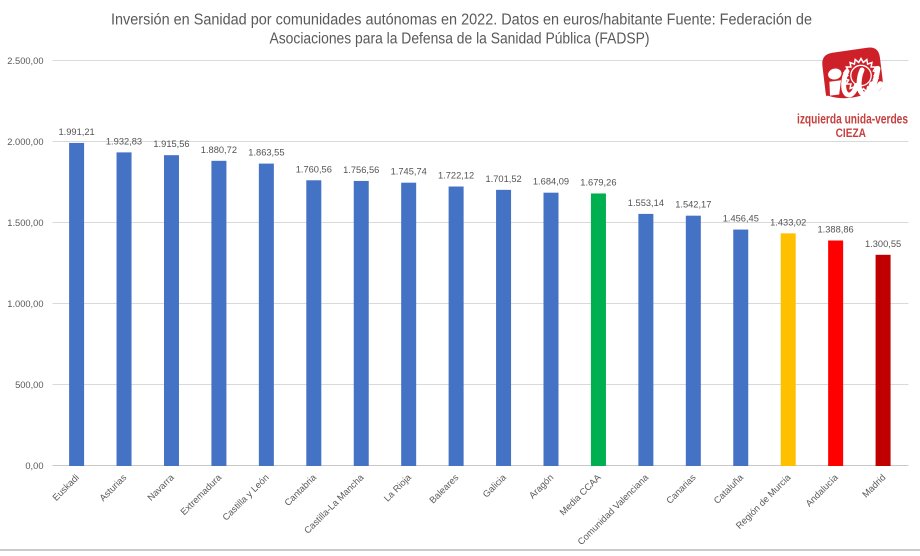 The height and width of the screenshot is (556, 920). Describe the element at coordinates (171, 144) in the screenshot. I see `svg-text: 1.915,56` at that location.